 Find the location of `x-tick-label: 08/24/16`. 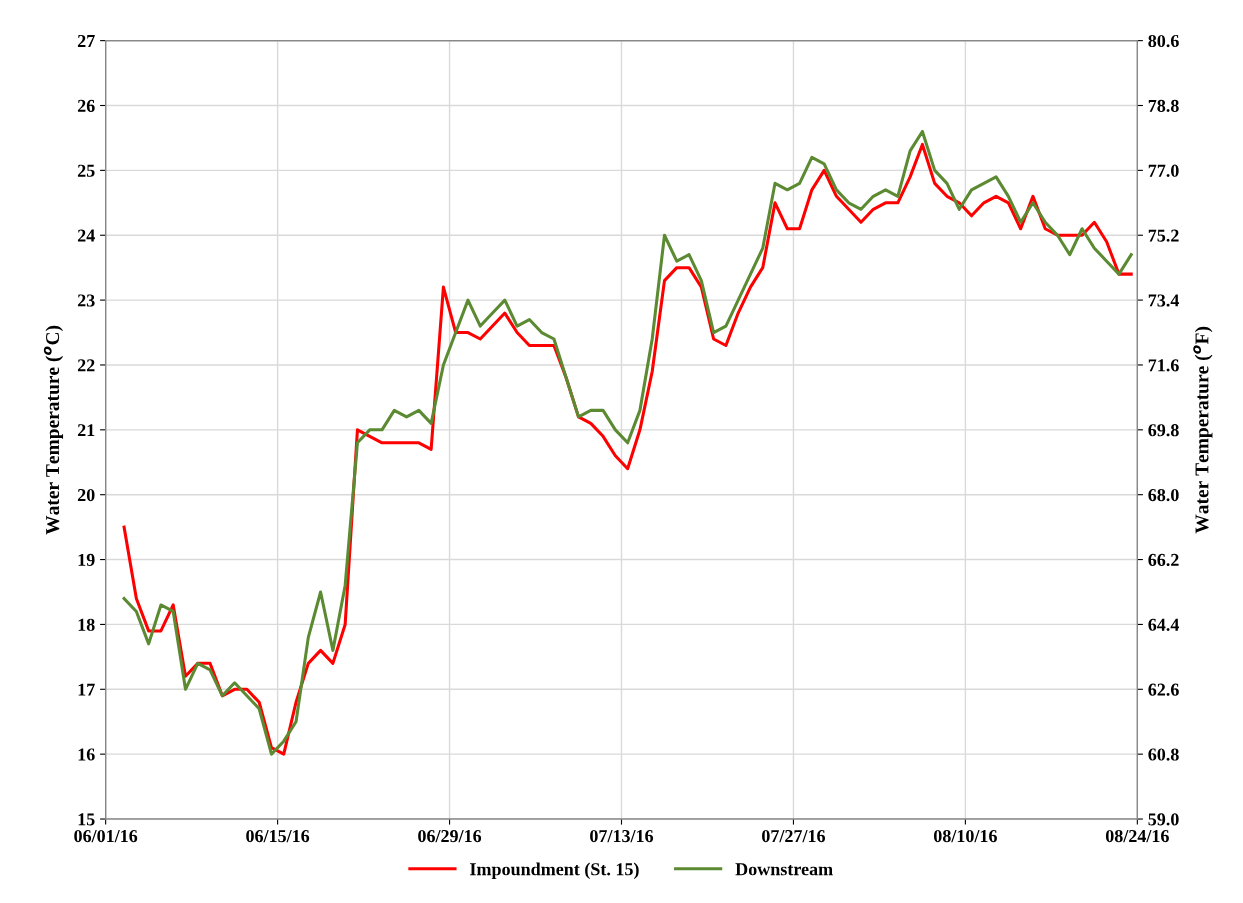

x-tick-label: 08/24/16 is located at coordinates (1137, 836).